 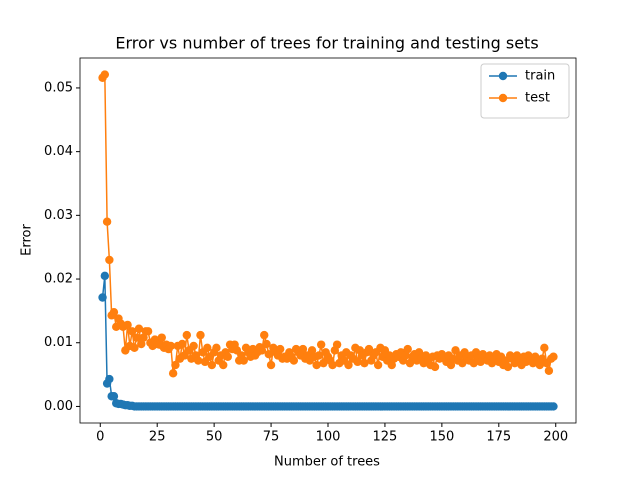 I want to click on x-tick-label: 75, so click(x=271, y=437).